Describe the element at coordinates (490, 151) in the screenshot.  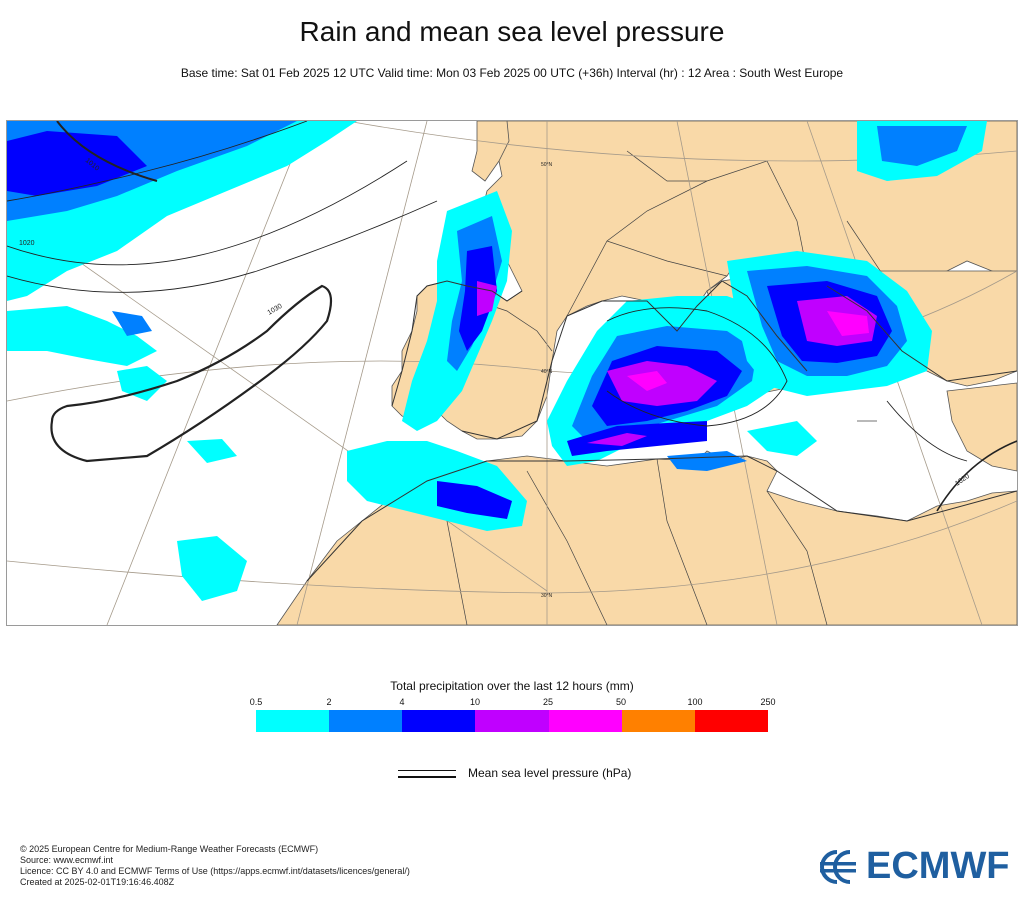
I see `land-uk` at that location.